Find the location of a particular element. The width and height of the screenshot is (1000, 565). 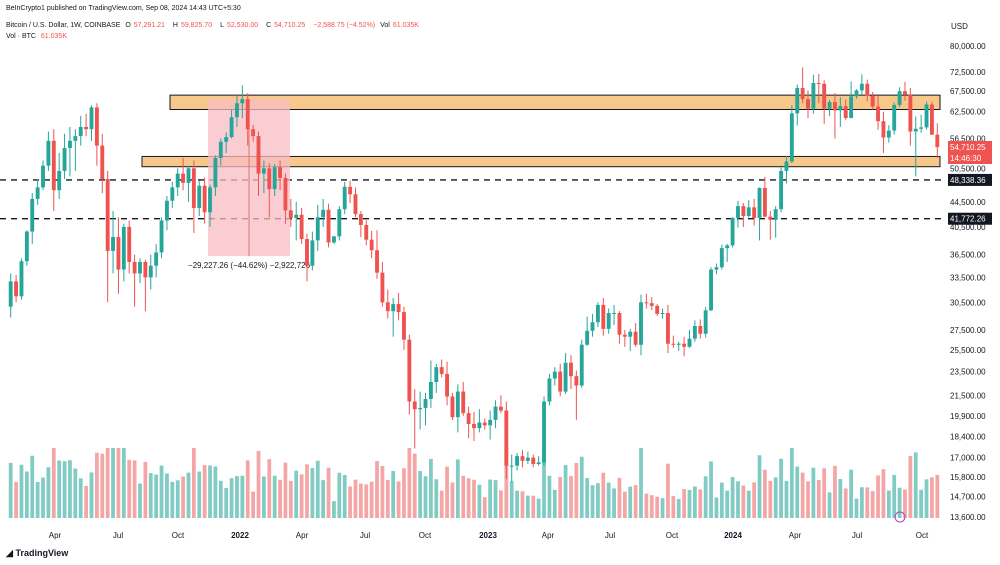

level-2-tag-bg is located at coordinates (970, 218).